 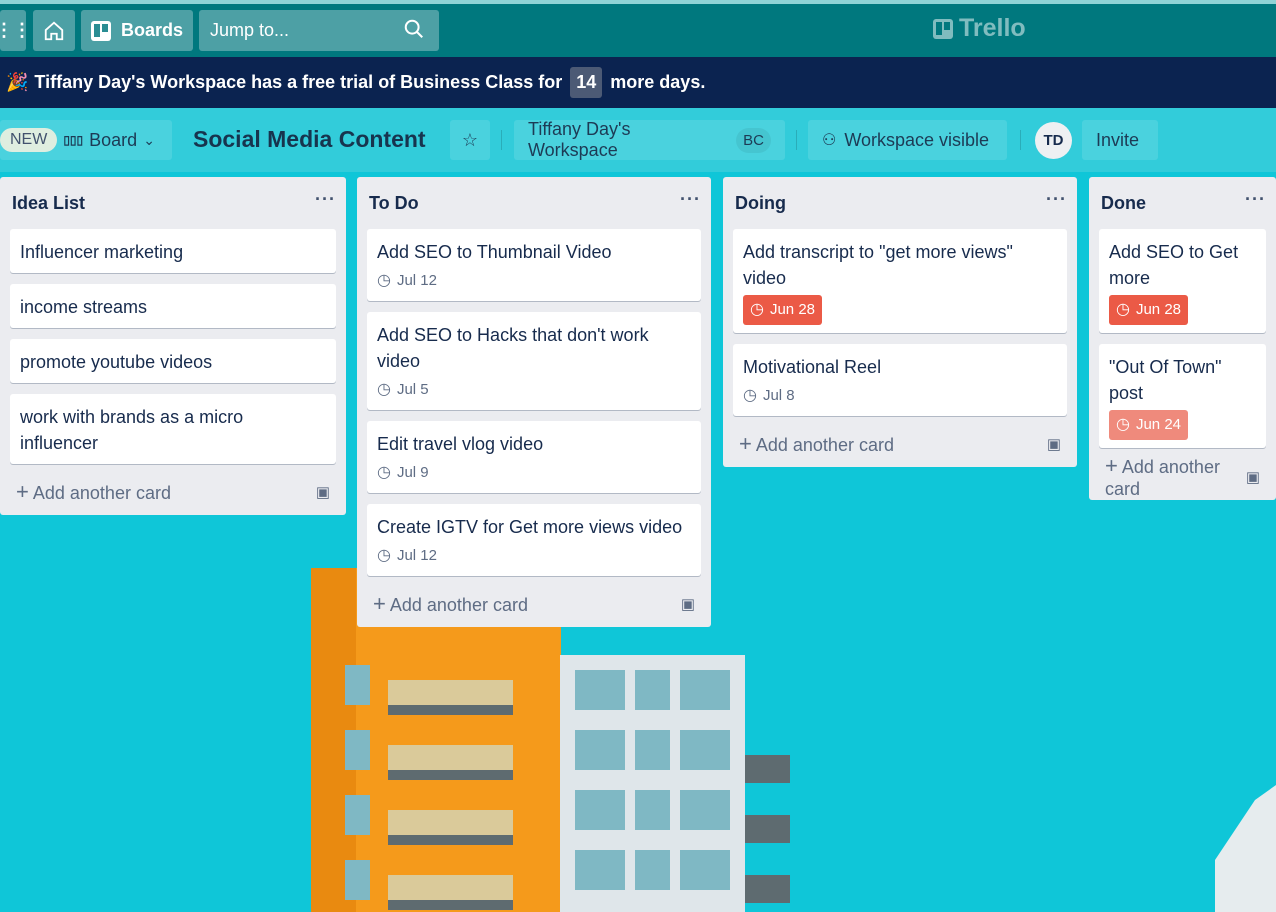 I want to click on boards-button: Boards, so click(x=137, y=30).